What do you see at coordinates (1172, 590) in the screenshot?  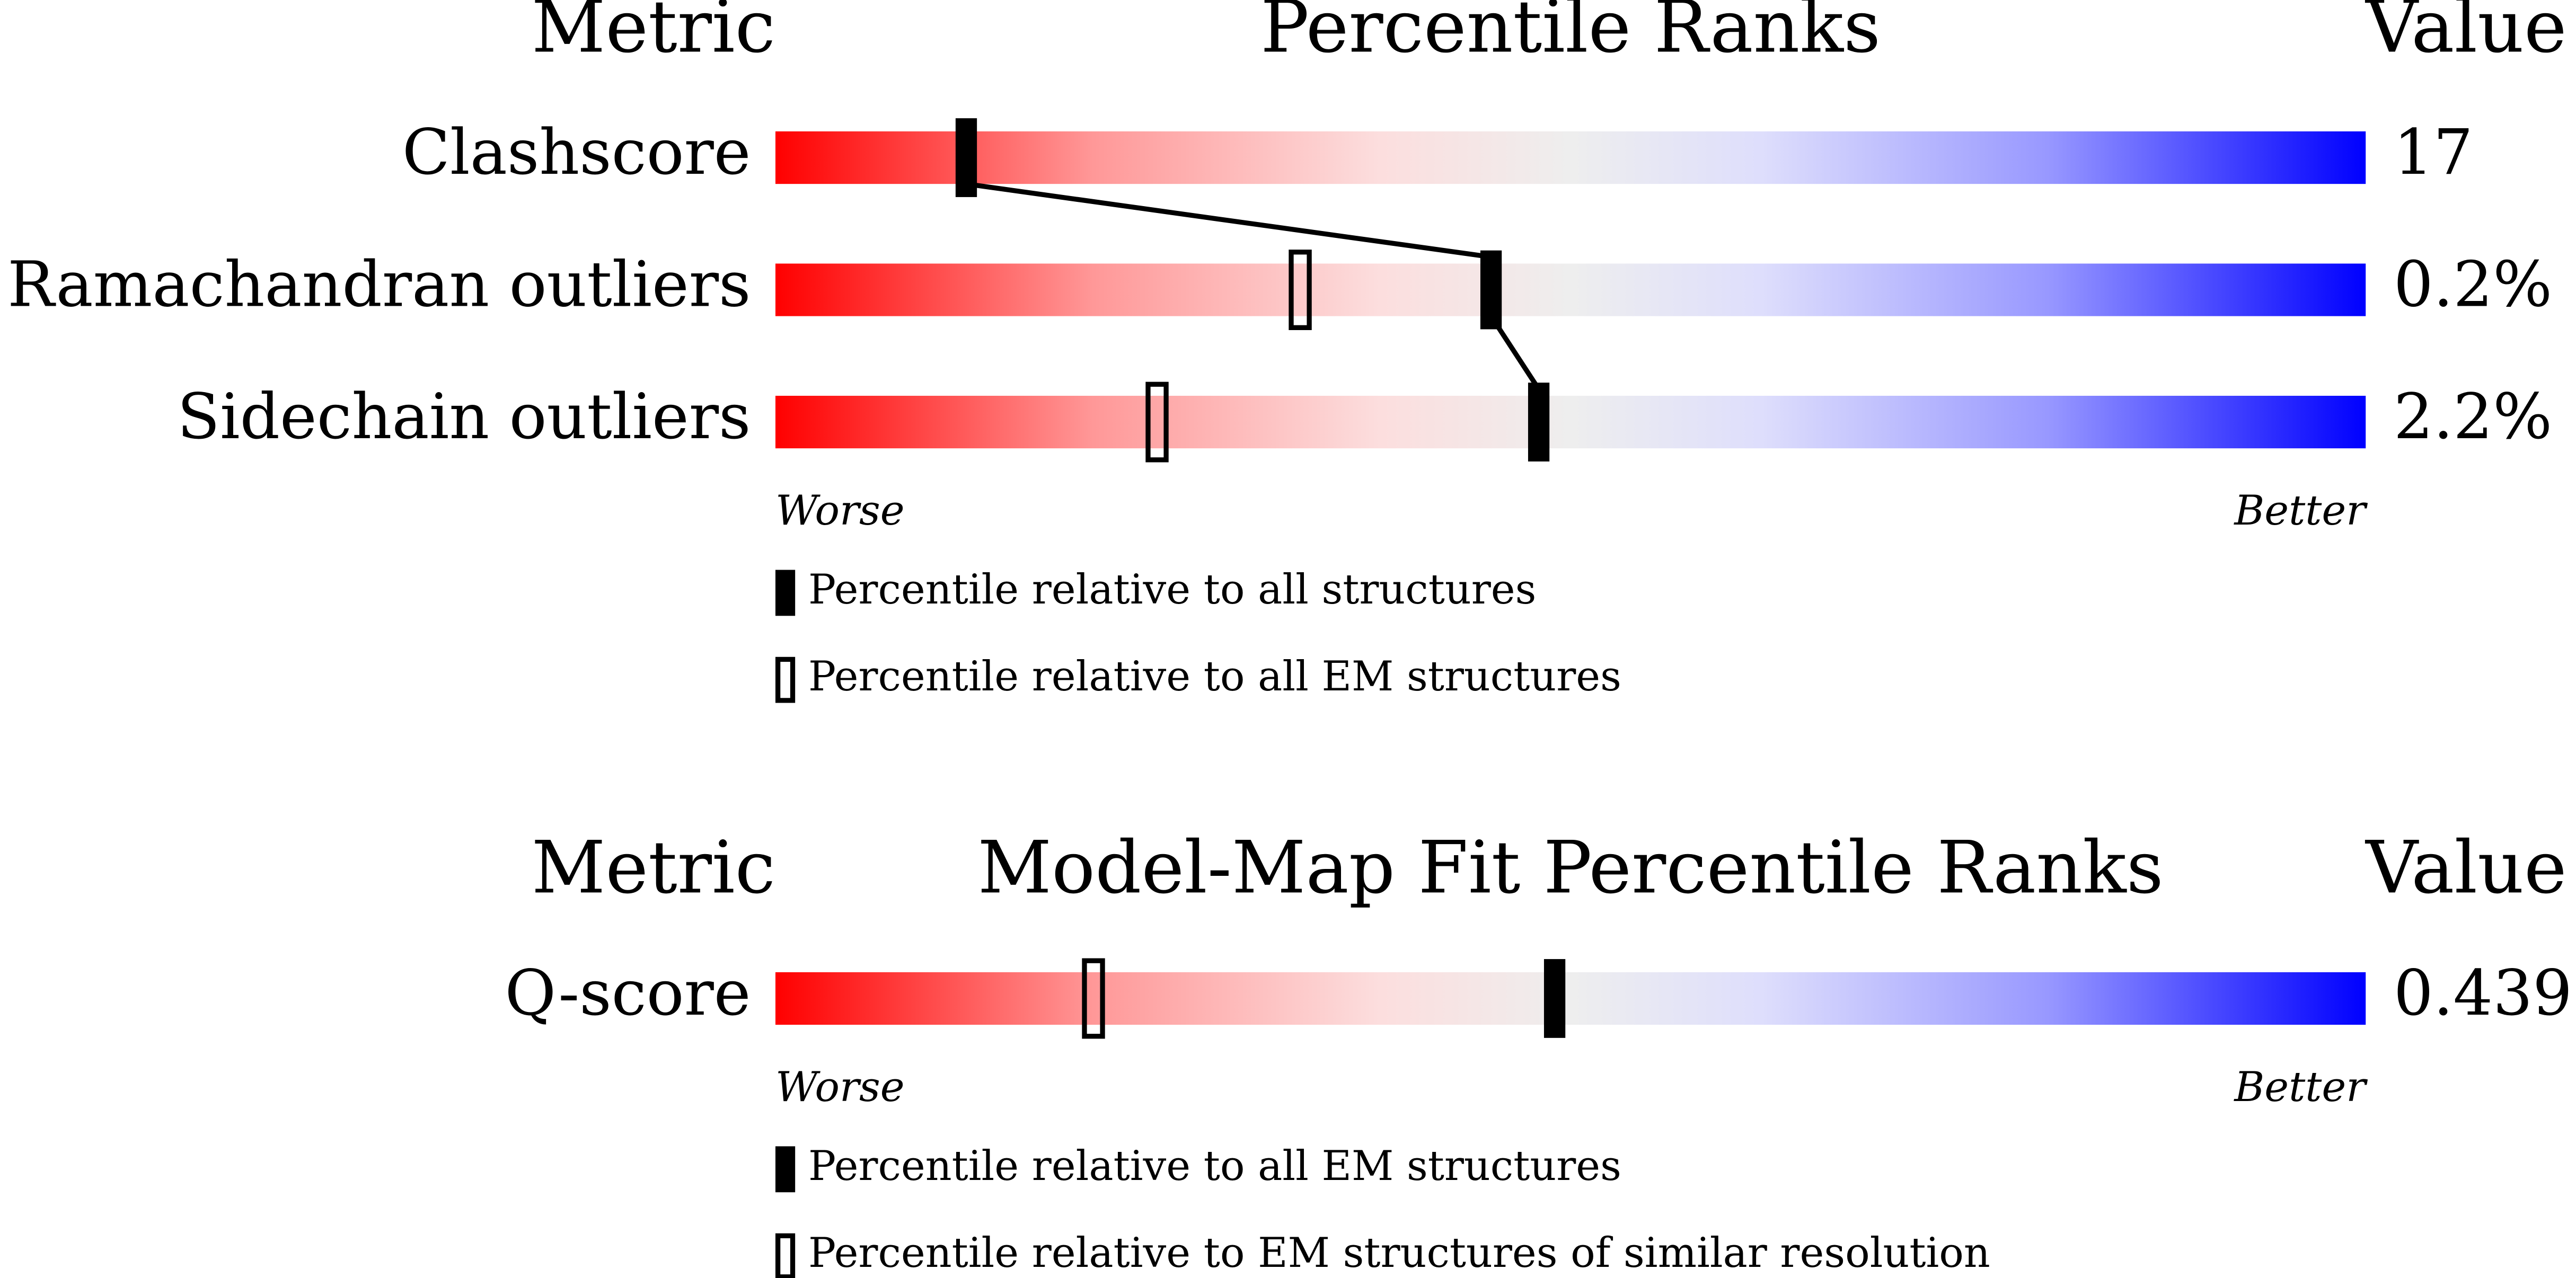 I see `legend-label: Percentile relative to all structures` at bounding box center [1172, 590].